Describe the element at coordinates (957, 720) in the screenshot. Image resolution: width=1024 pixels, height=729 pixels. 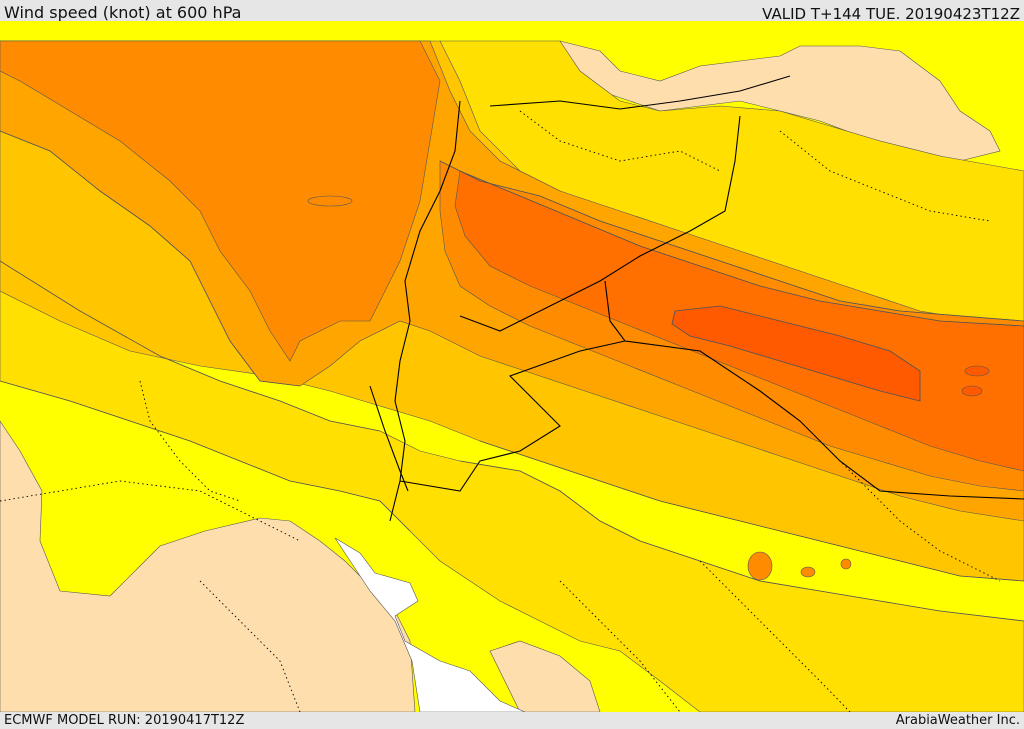
I see `credit-label: ArabiaWeather Inc.` at that location.